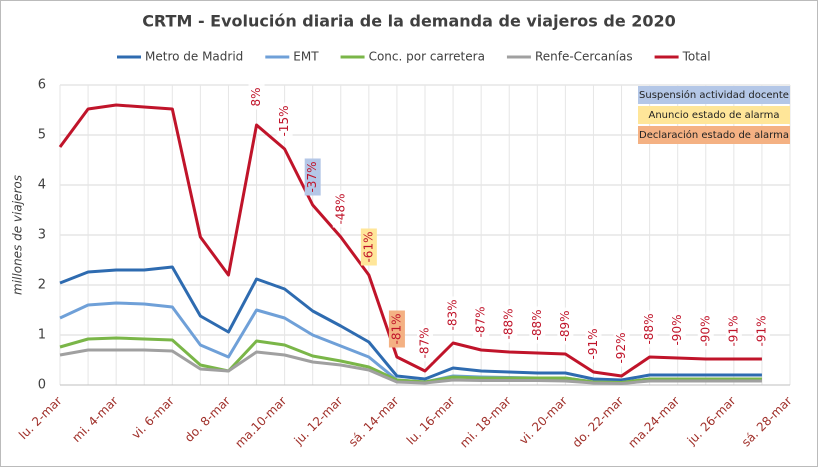 This screenshot has width=818, height=467. I want to click on legend-label: Renfe-Cercanías, so click(584, 57).